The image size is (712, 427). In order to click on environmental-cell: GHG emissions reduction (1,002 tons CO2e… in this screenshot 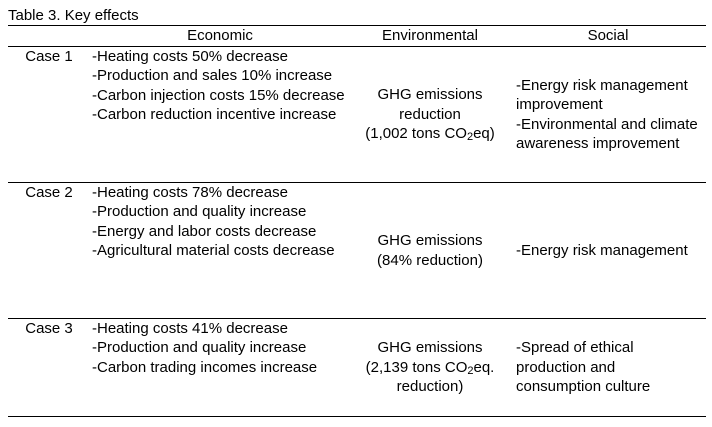, I will do `click(430, 114)`.